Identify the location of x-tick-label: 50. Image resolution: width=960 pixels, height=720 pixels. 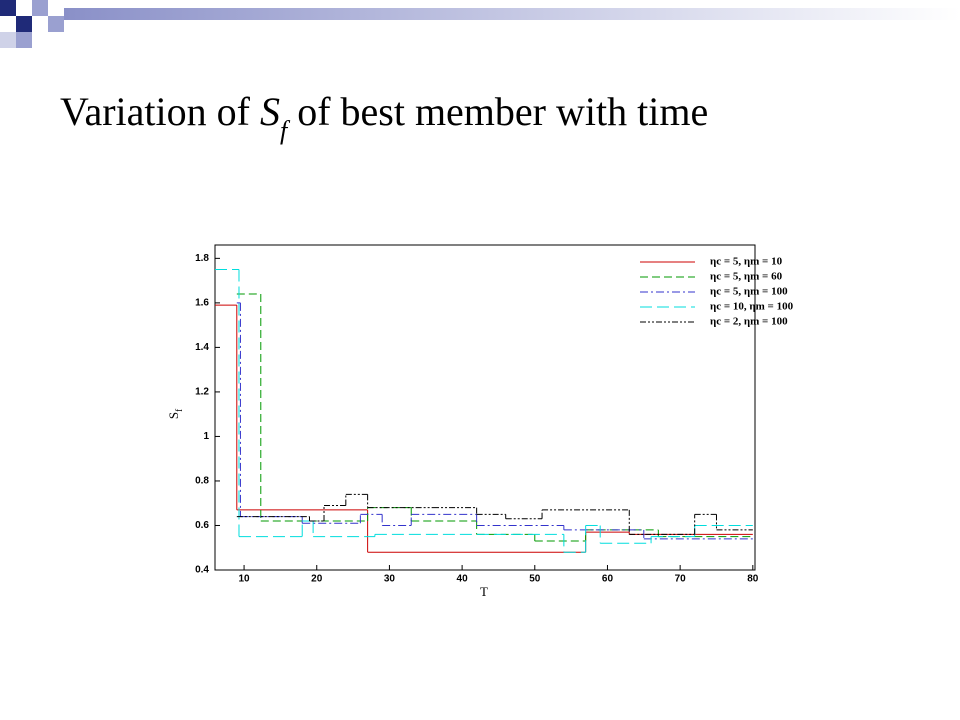
(535, 579).